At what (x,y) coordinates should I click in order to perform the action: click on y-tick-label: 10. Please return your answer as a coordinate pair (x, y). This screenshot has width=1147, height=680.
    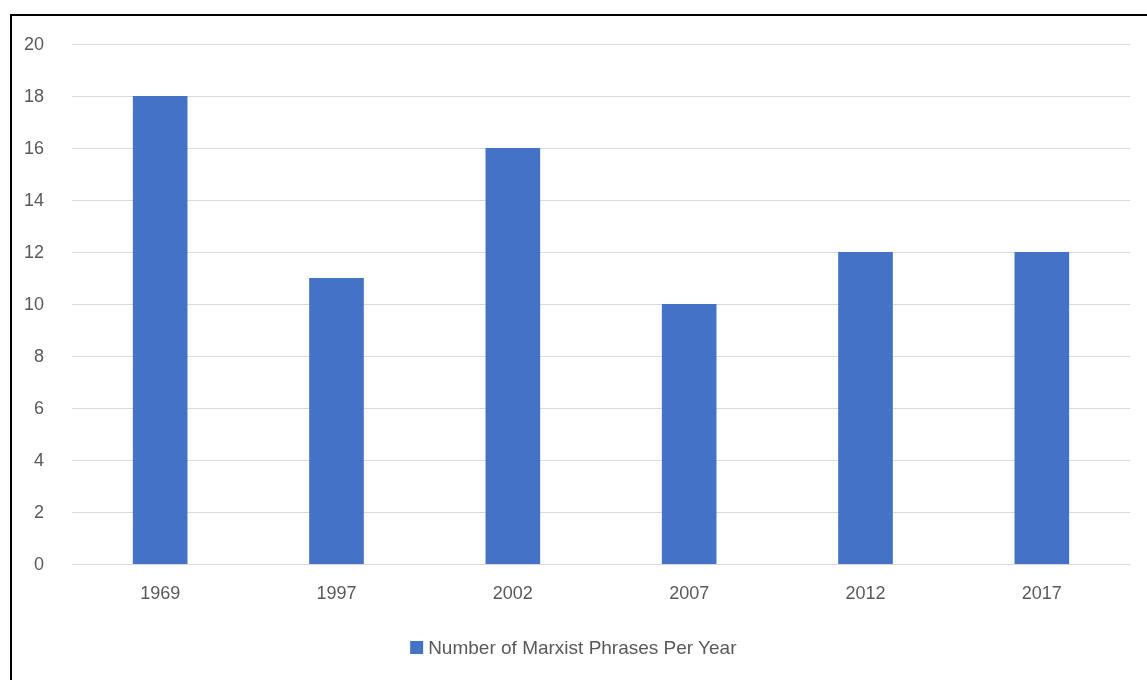
    Looking at the image, I should click on (33, 304).